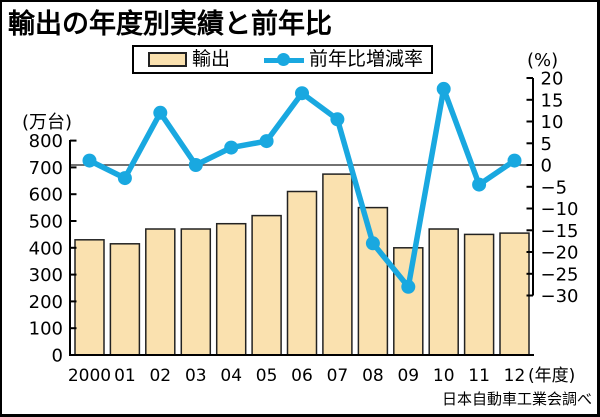 This screenshot has width=600, height=417. What do you see at coordinates (552, 100) in the screenshot?
I see `right-tick-label-15: 15` at bounding box center [552, 100].